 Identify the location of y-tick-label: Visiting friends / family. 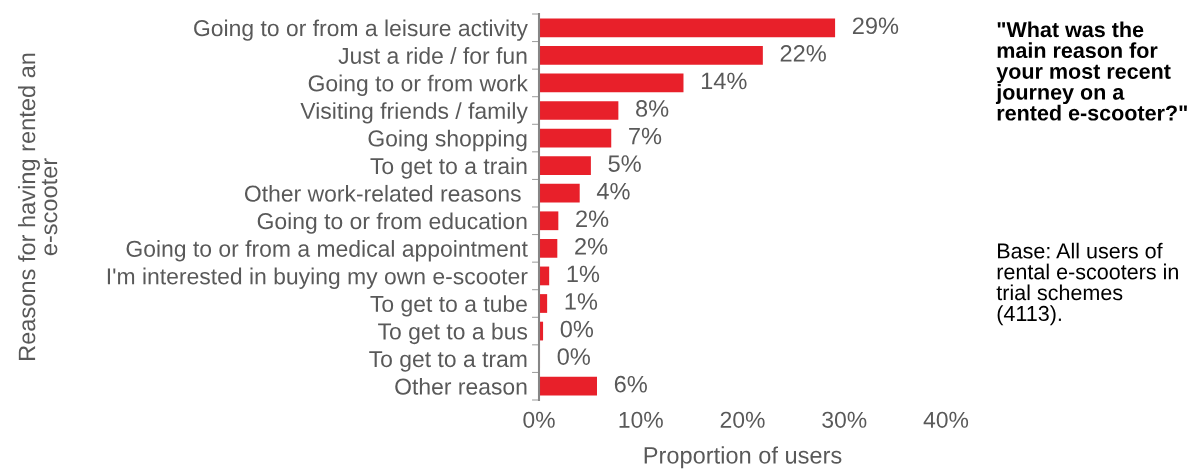
(414, 113).